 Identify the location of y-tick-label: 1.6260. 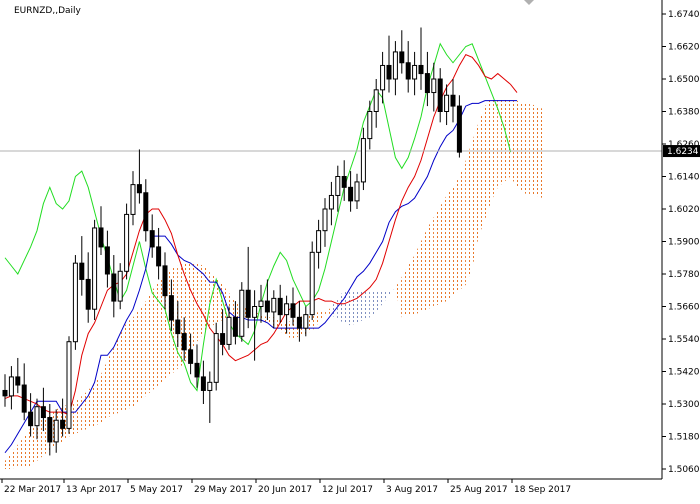
(684, 145).